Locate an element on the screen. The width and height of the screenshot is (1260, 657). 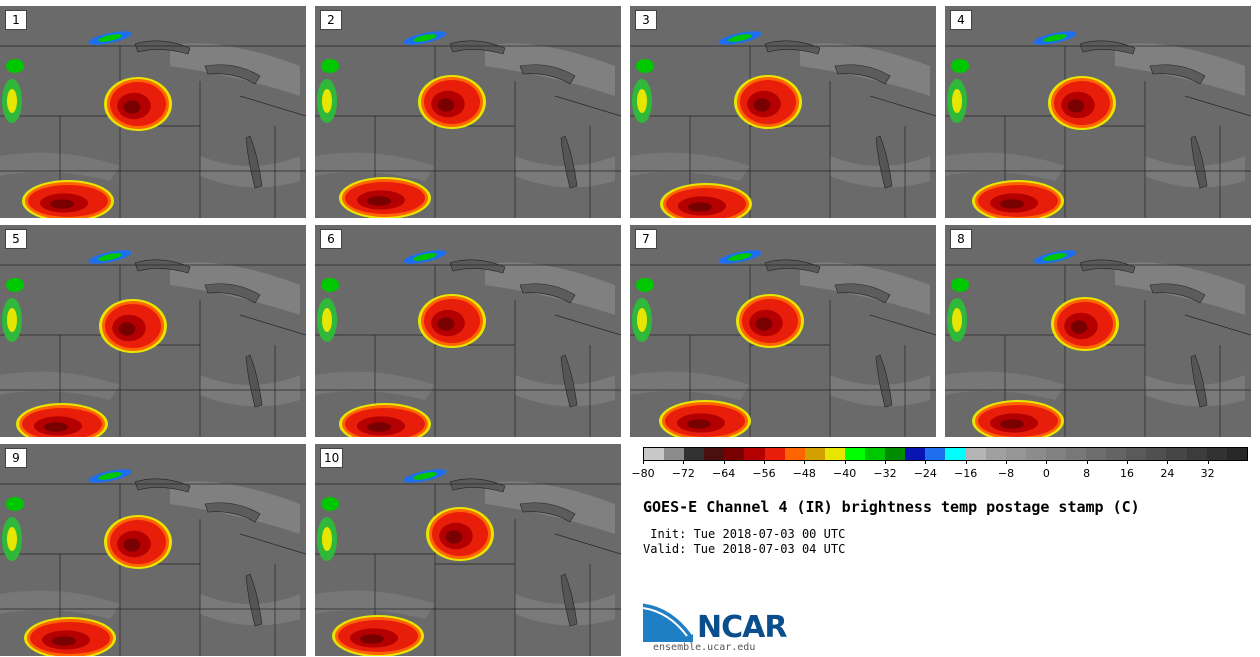
site-url: ensemble.ucar.edu is located at coordinates (704, 647).